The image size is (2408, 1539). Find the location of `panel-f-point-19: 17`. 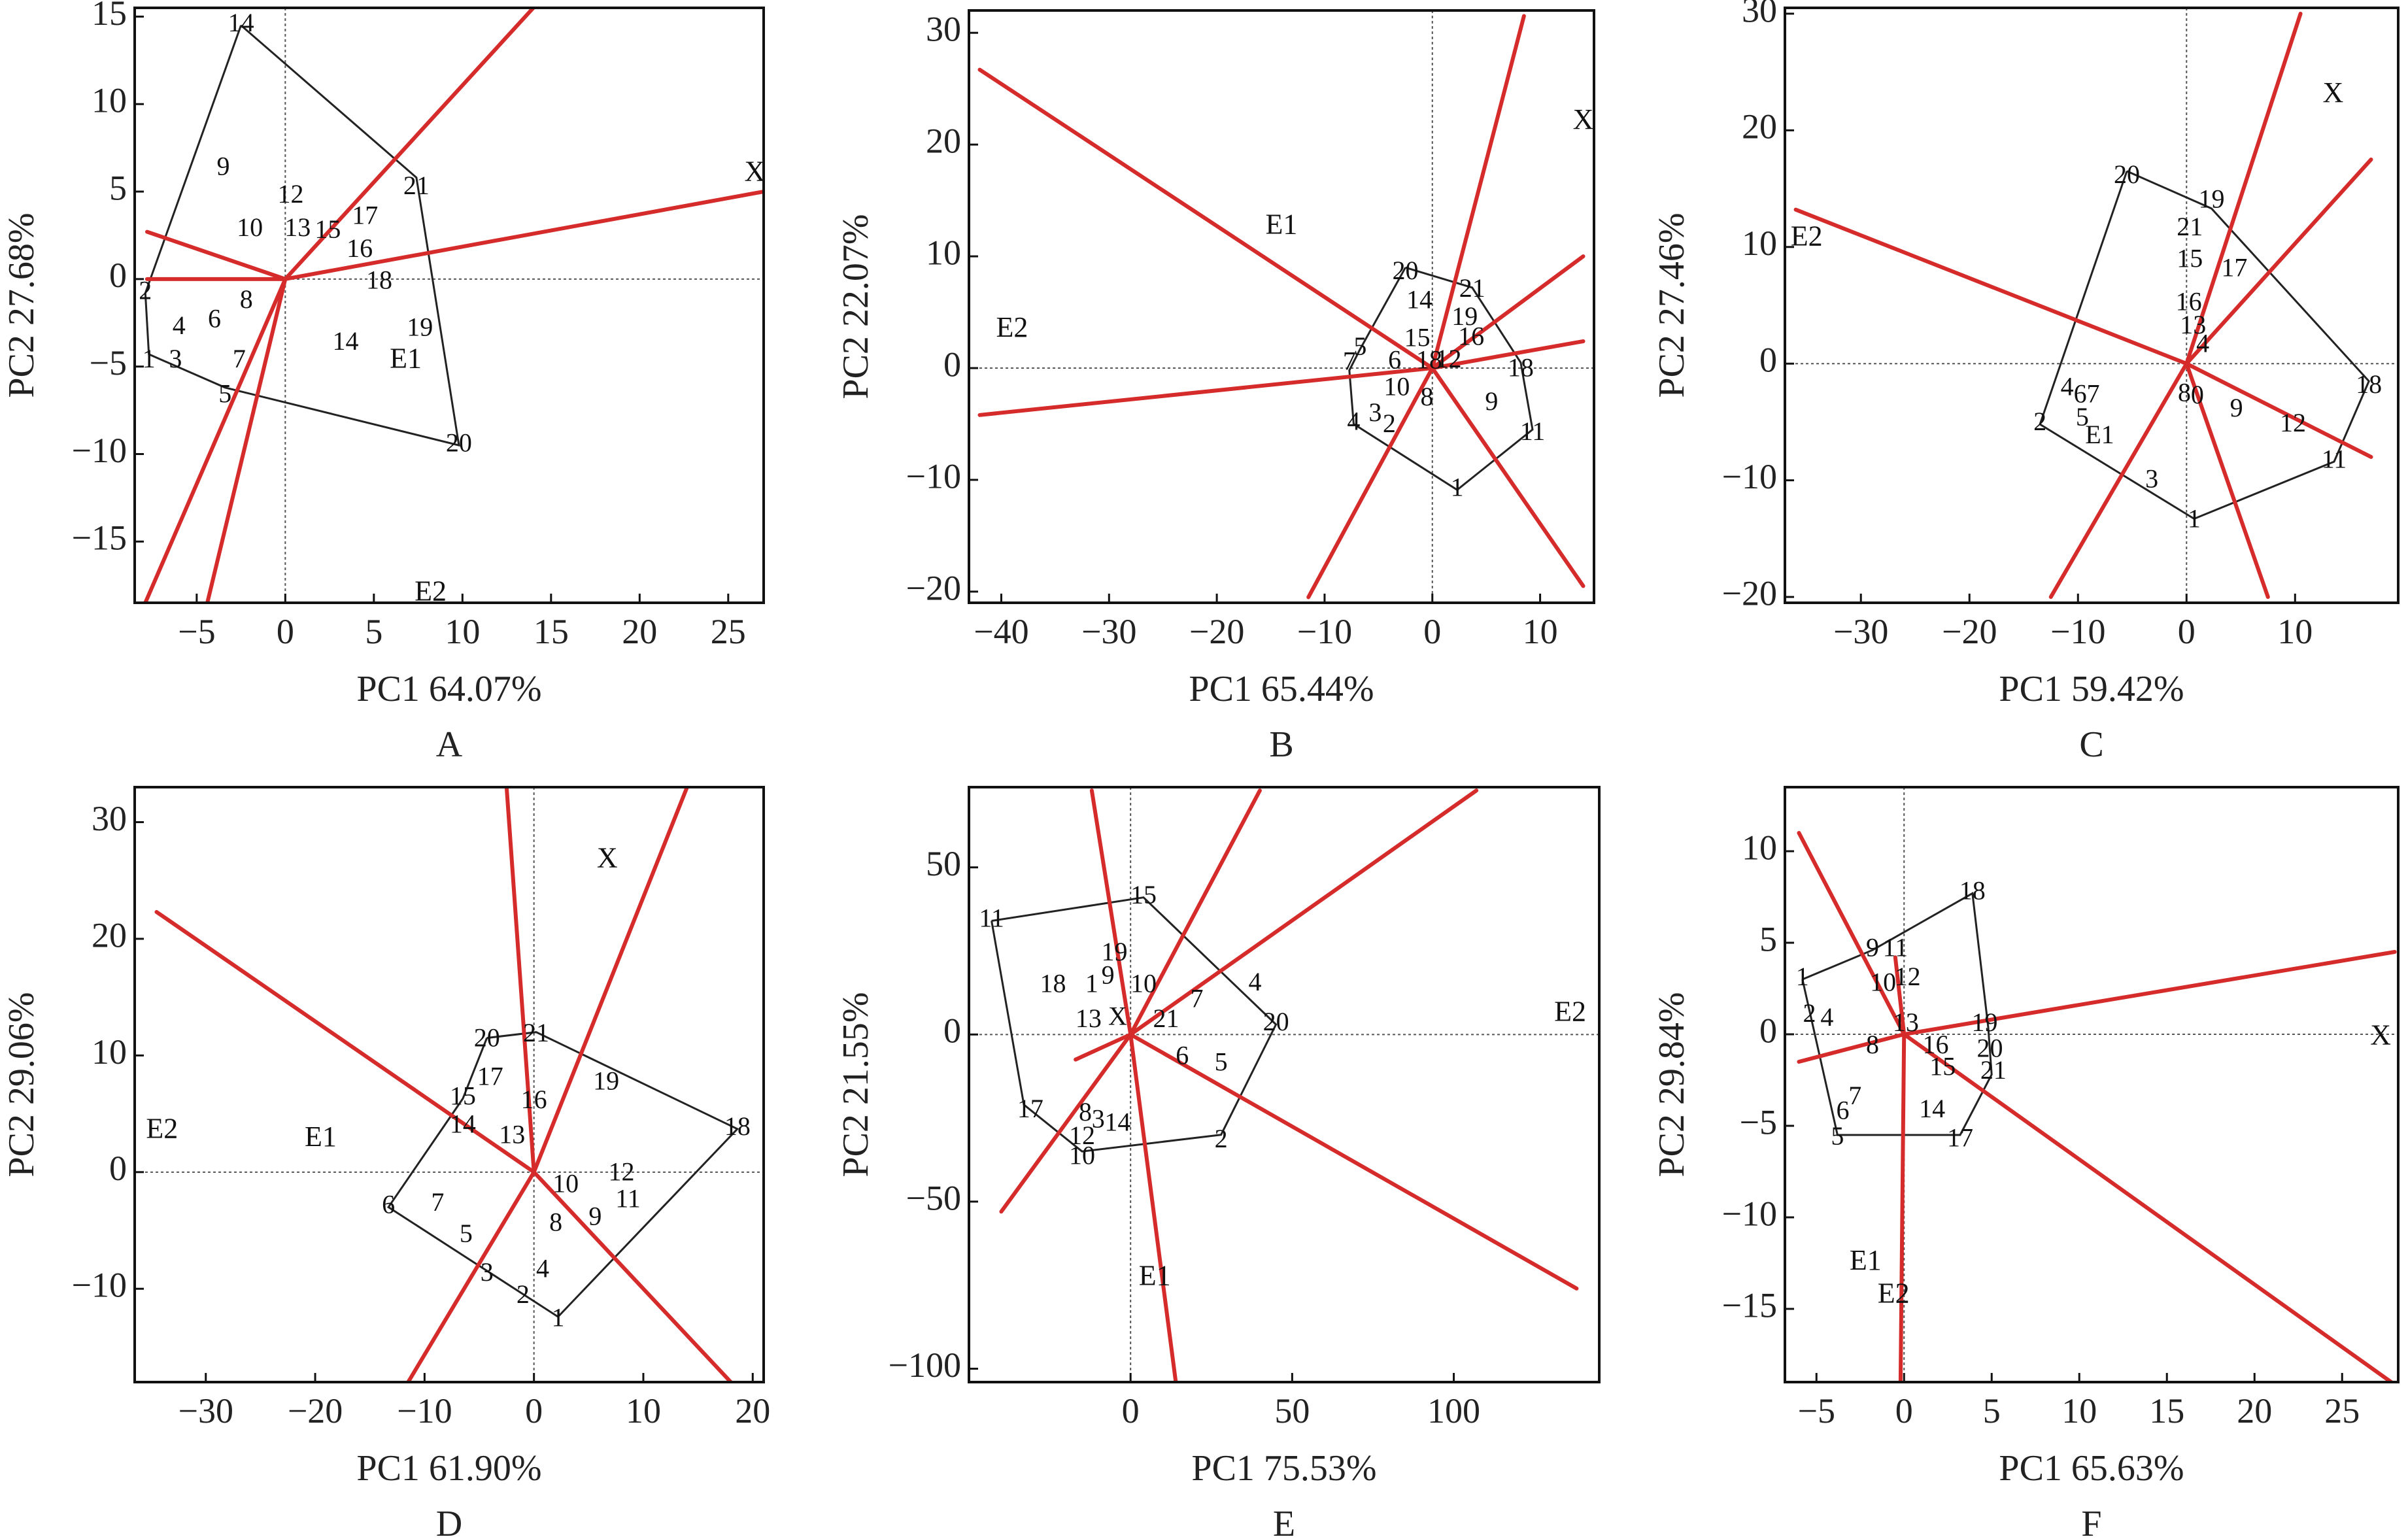

panel-f-point-19: 17 is located at coordinates (1960, 1138).